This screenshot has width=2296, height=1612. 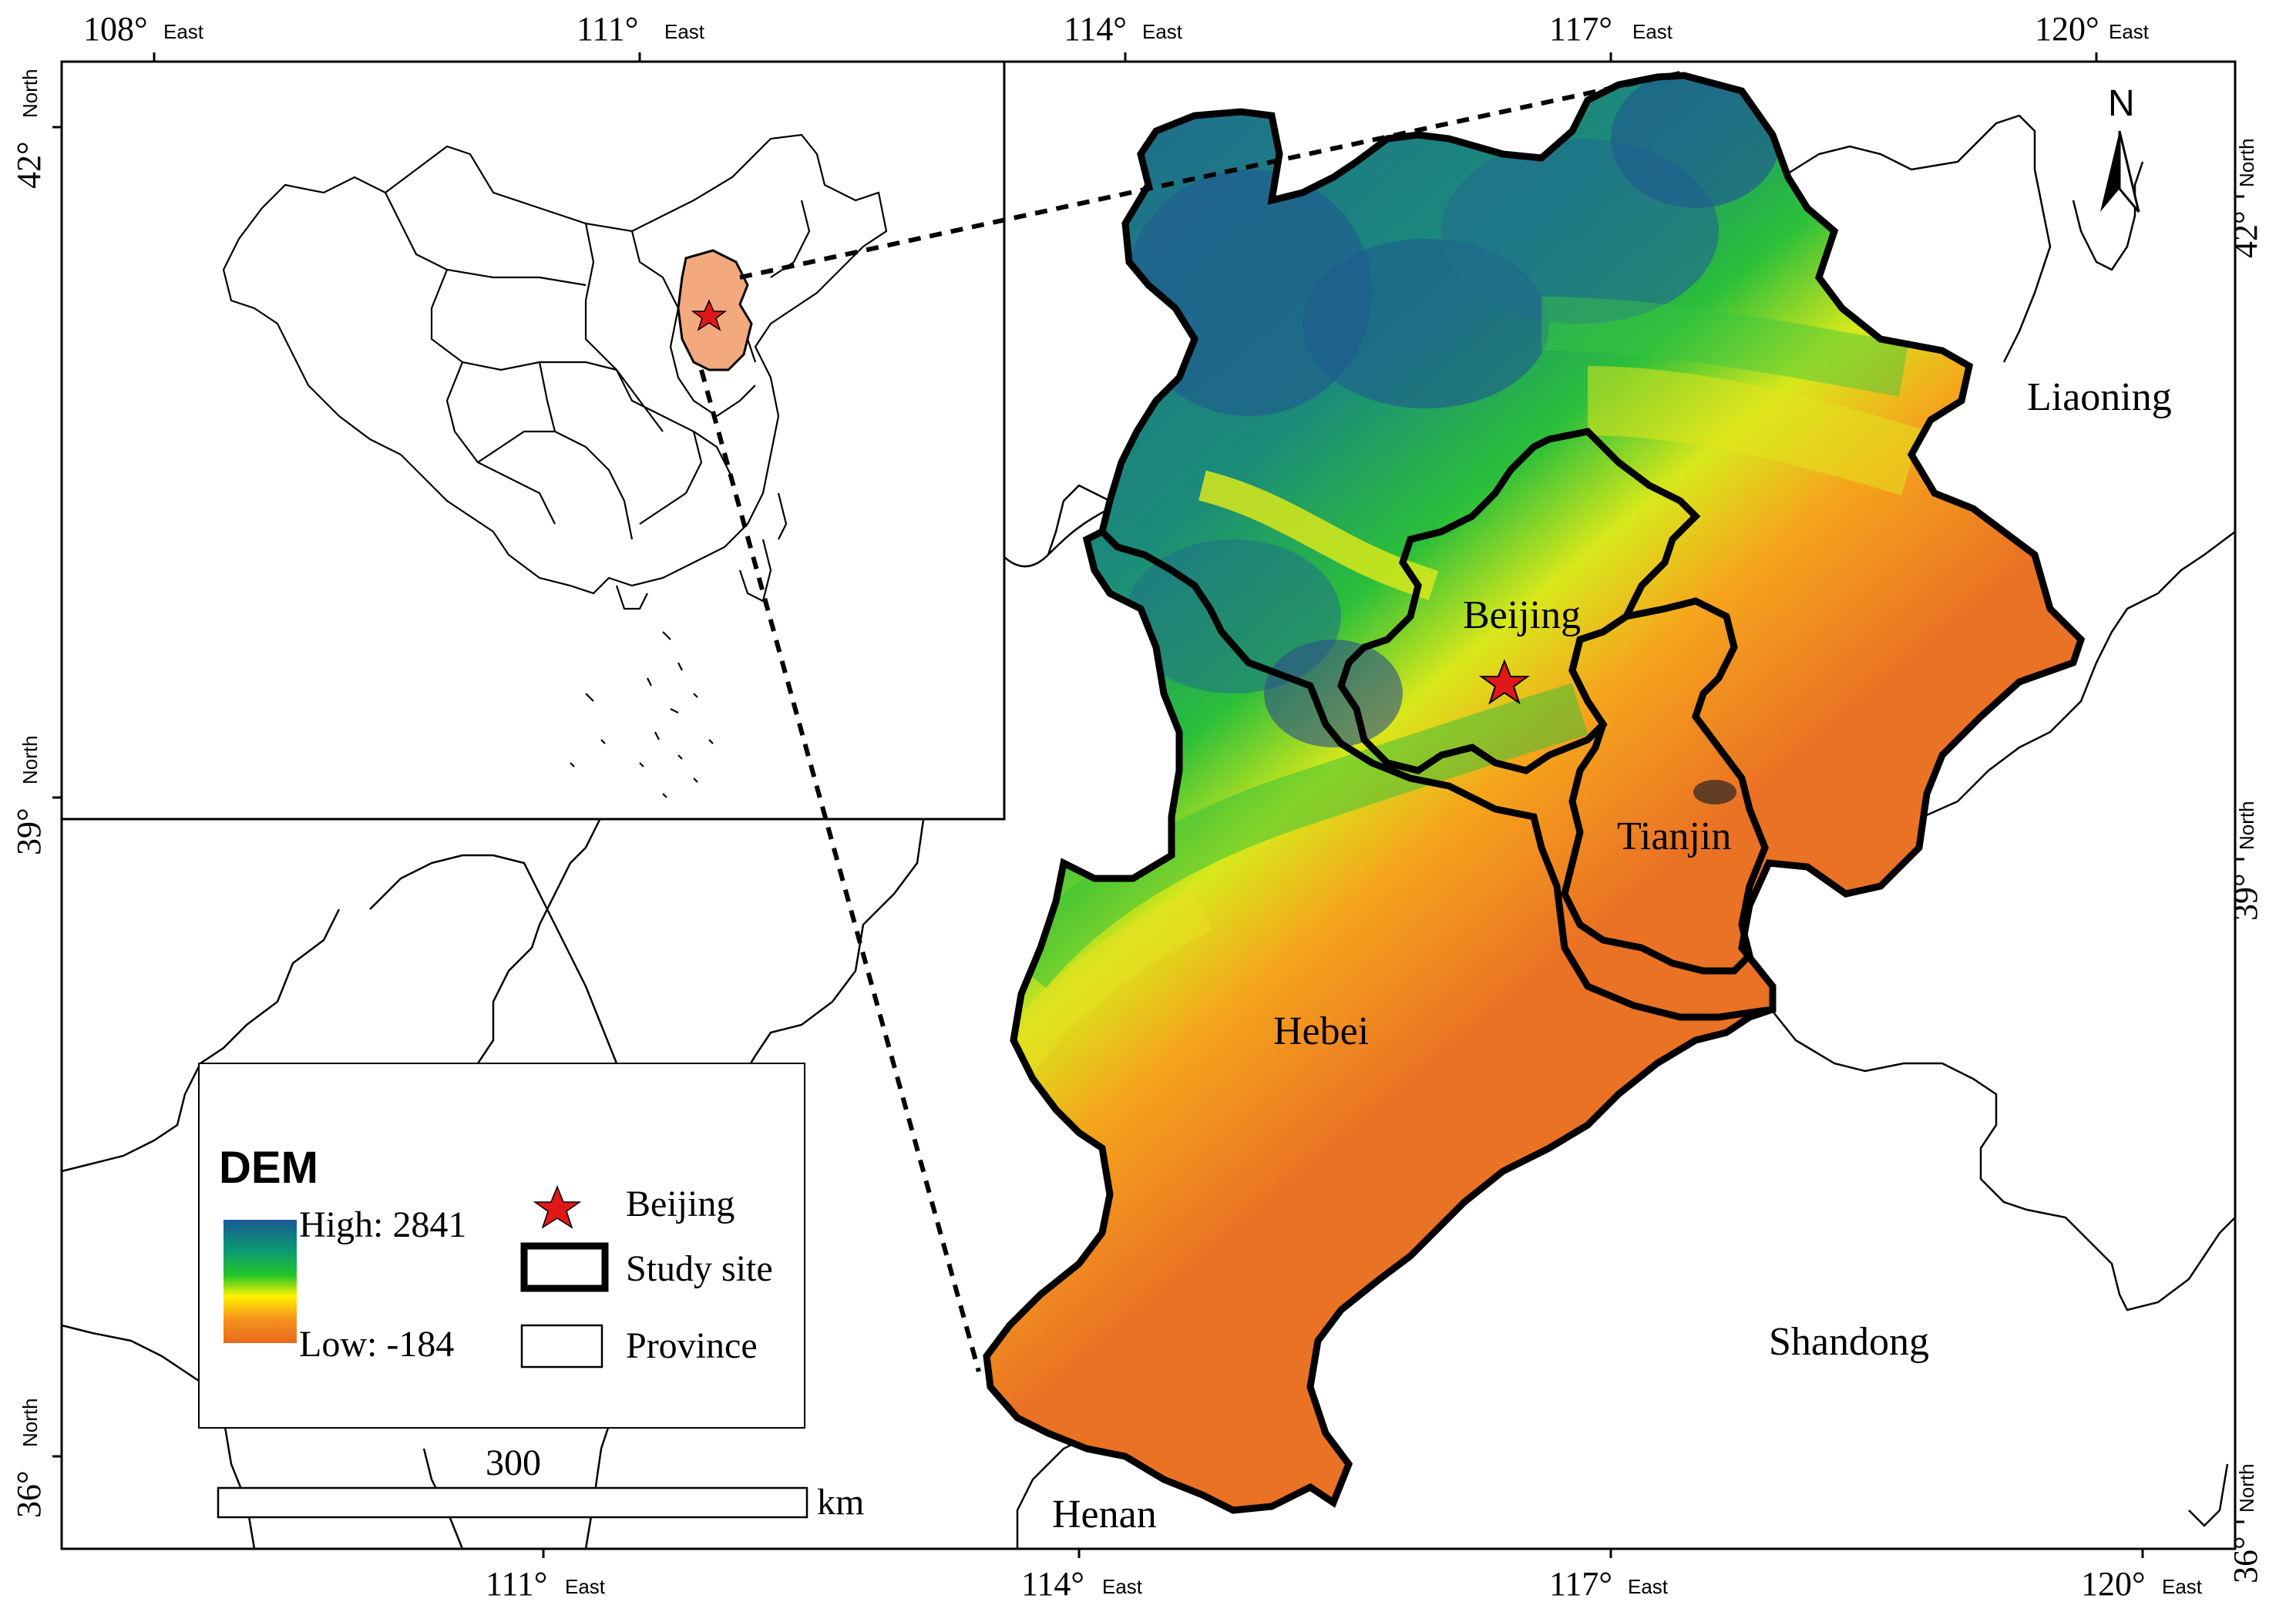 I want to click on bottom-axis-labels: 111° East 114° East 117° East 120° East, so click(x=1345, y=1584).